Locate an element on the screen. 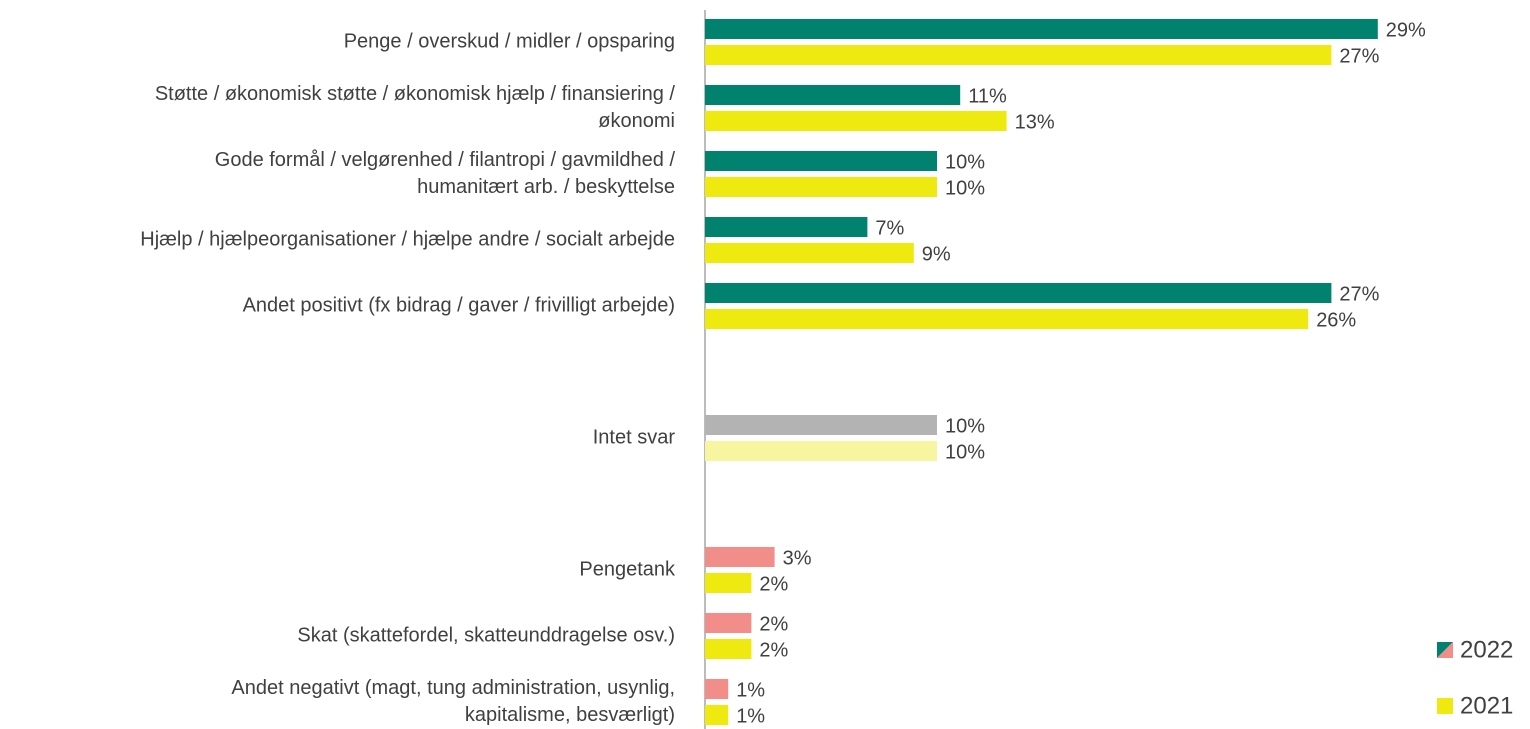 The width and height of the screenshot is (1530, 729). value-label: 7% is located at coordinates (889, 228).